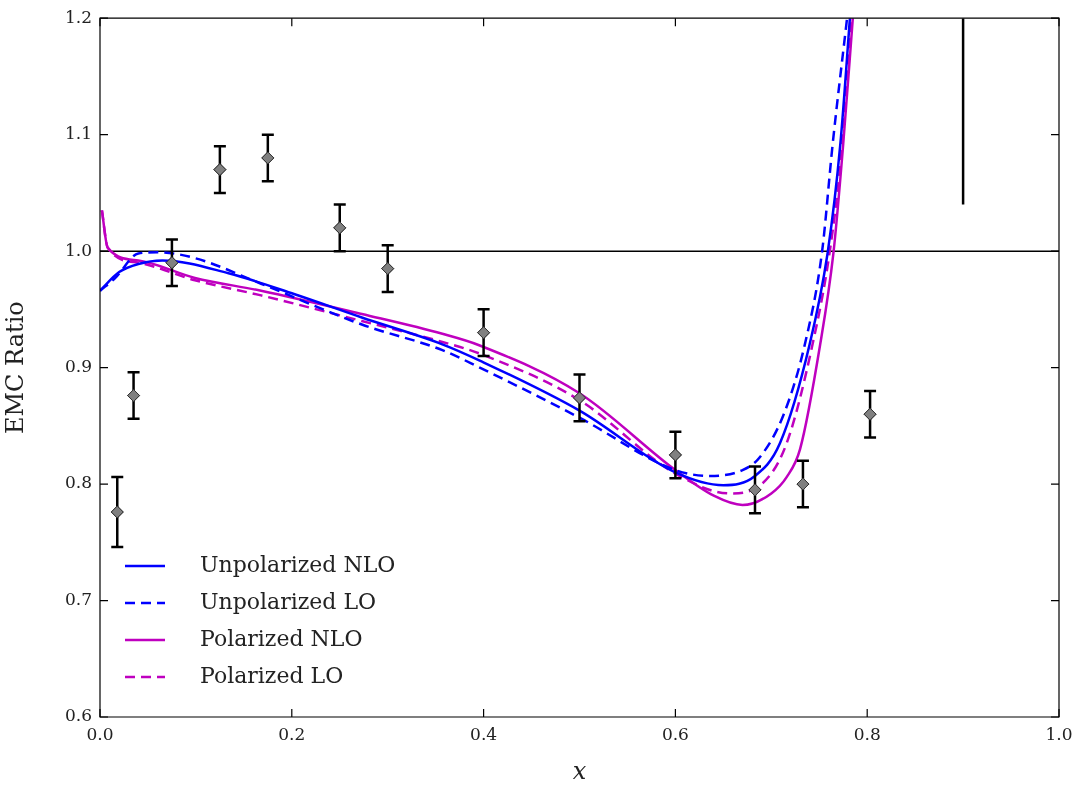 The width and height of the screenshot is (1088, 789). I want to click on x-tick-label: 0.8, so click(867, 733).